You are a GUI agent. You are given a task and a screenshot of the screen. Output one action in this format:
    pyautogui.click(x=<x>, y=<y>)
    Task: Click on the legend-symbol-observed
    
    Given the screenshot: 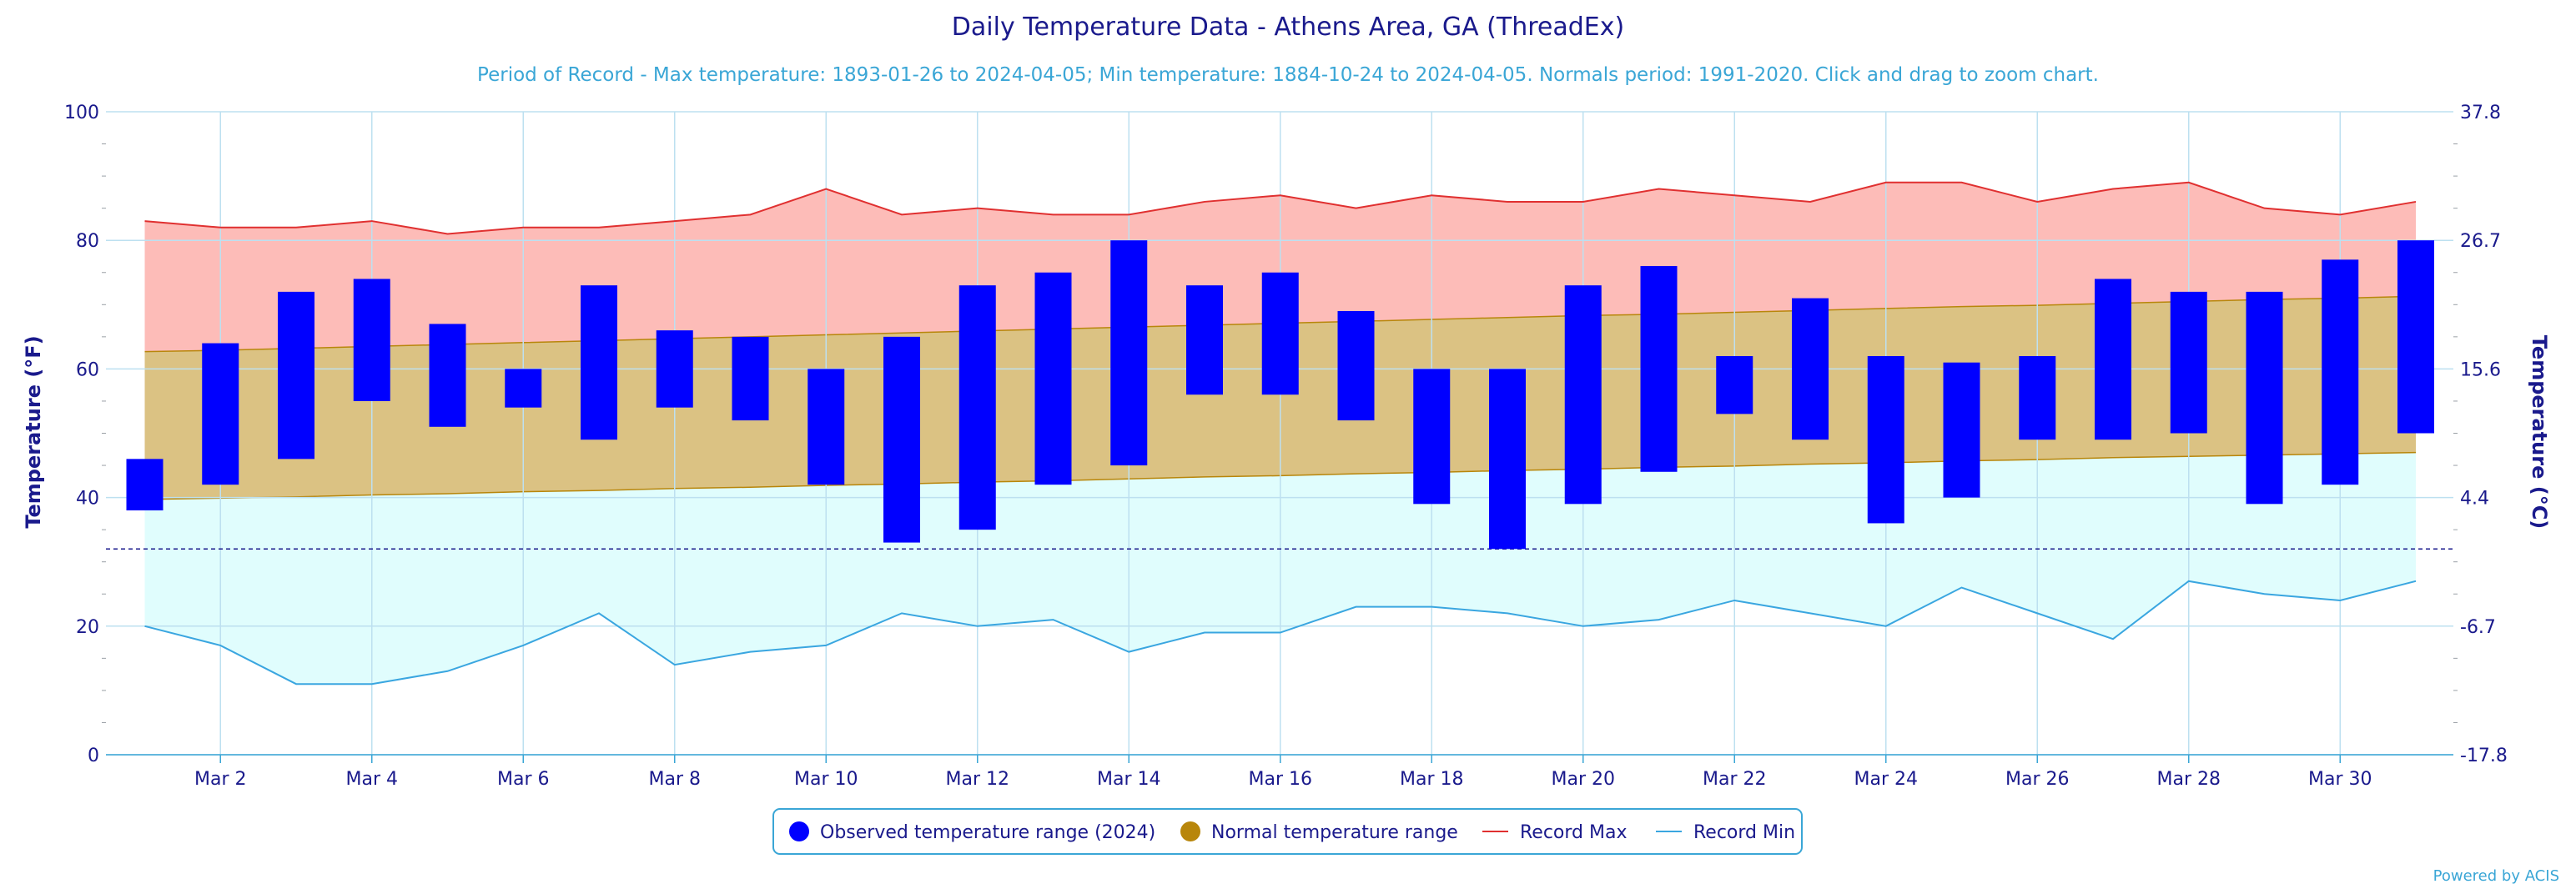 What is the action you would take?
    pyautogui.click(x=799, y=831)
    